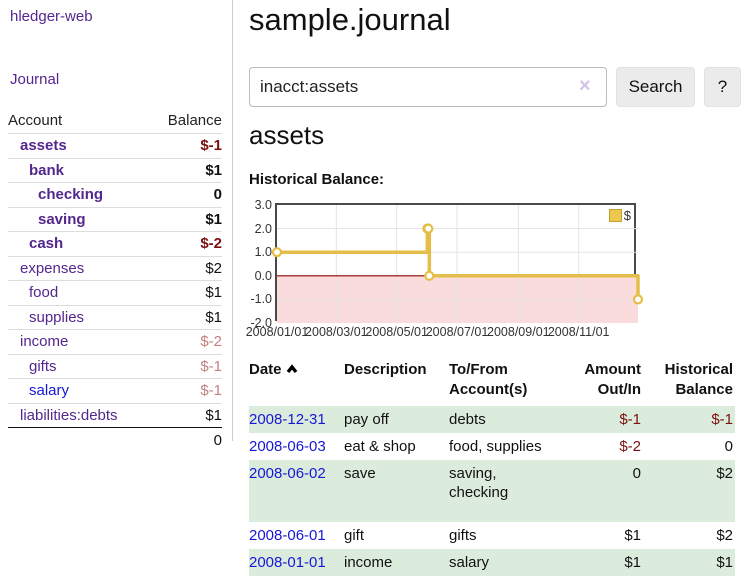  I want to click on sidebar-account-link-expenses: expenses, so click(52, 268).